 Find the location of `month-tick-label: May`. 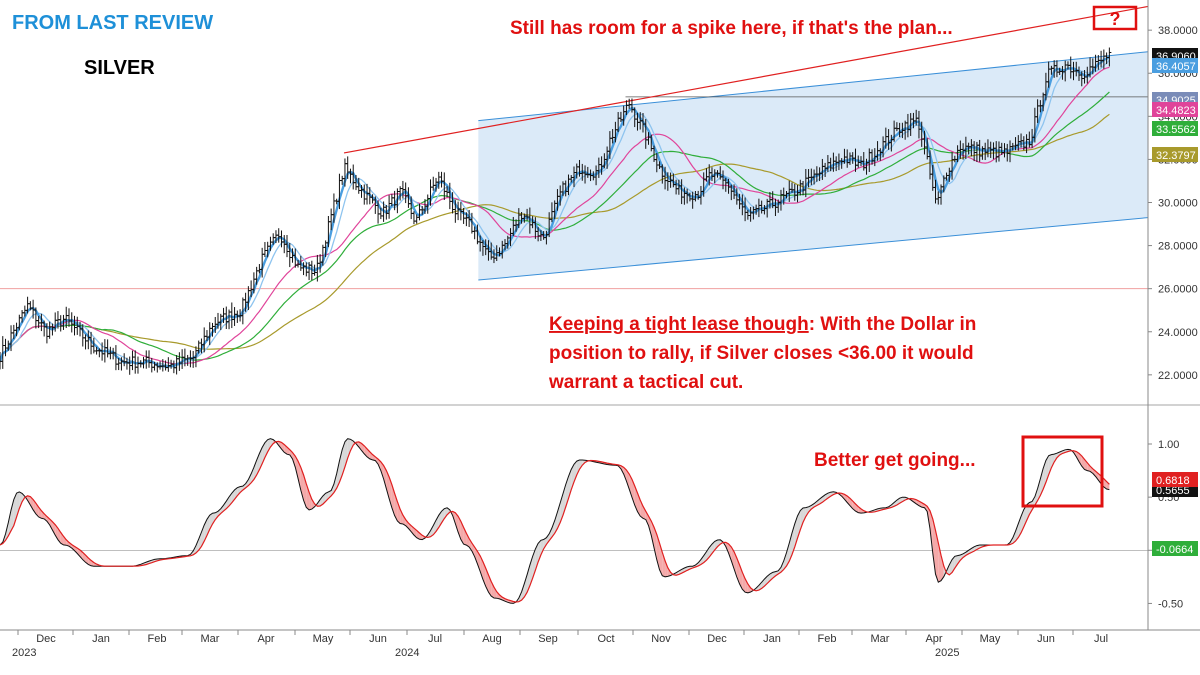

month-tick-label: May is located at coordinates (990, 639).